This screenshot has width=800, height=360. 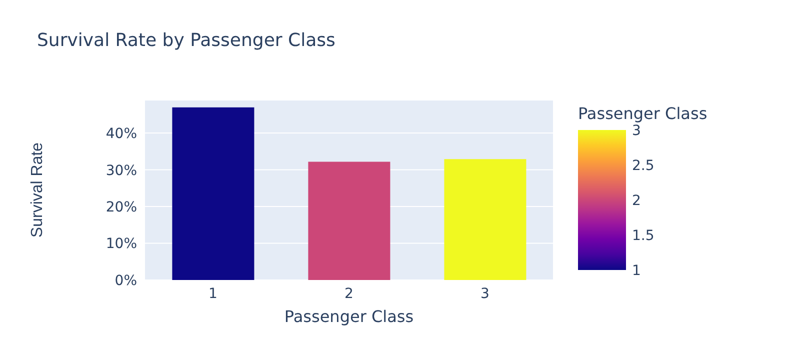 I want to click on color-bar-title: Passenger Class, so click(x=643, y=113).